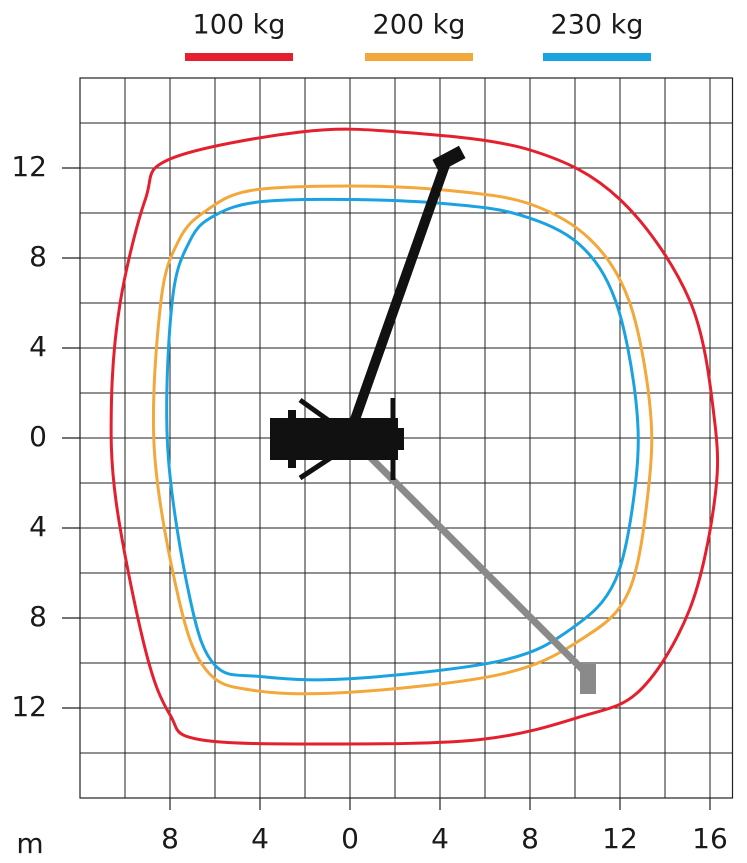  What do you see at coordinates (350, 838) in the screenshot?
I see `x-tick-label: 0` at bounding box center [350, 838].